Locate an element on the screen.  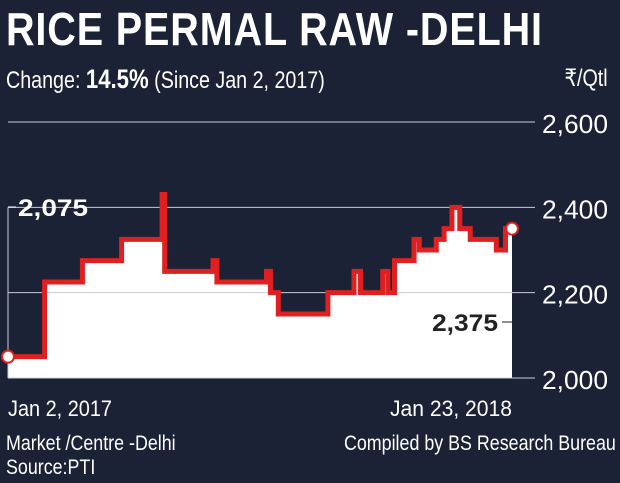
annotation-end-value: 2,375 is located at coordinates (465, 323).